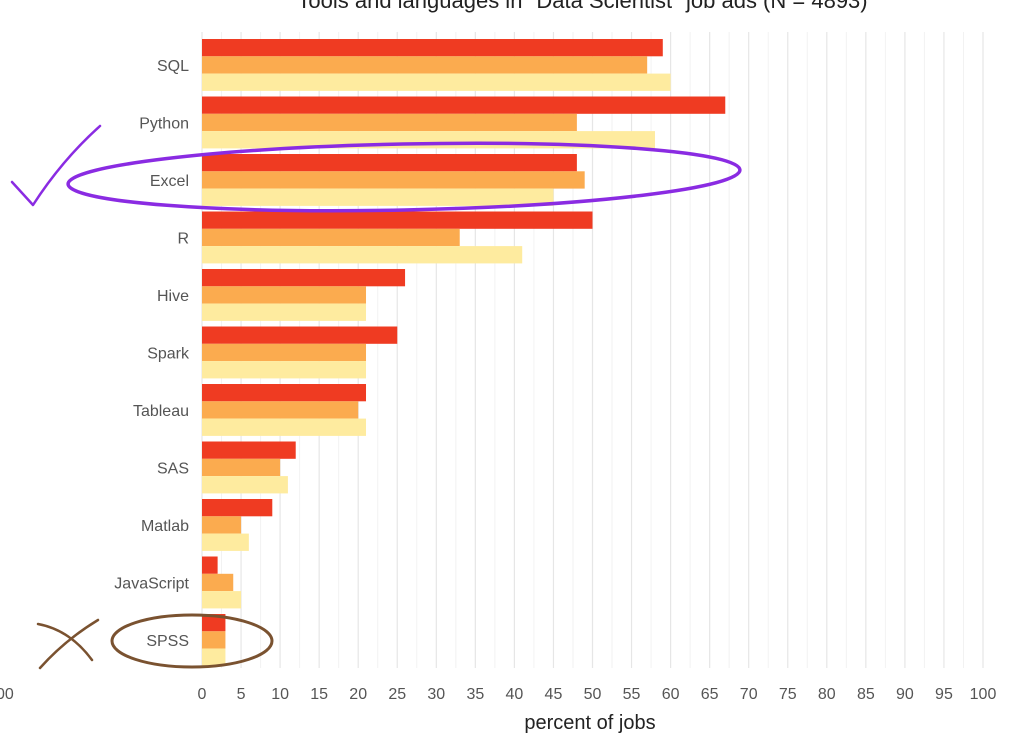 This screenshot has height=744, width=1023. Describe the element at coordinates (319, 694) in the screenshot. I see `x-tick-label: 15` at that location.